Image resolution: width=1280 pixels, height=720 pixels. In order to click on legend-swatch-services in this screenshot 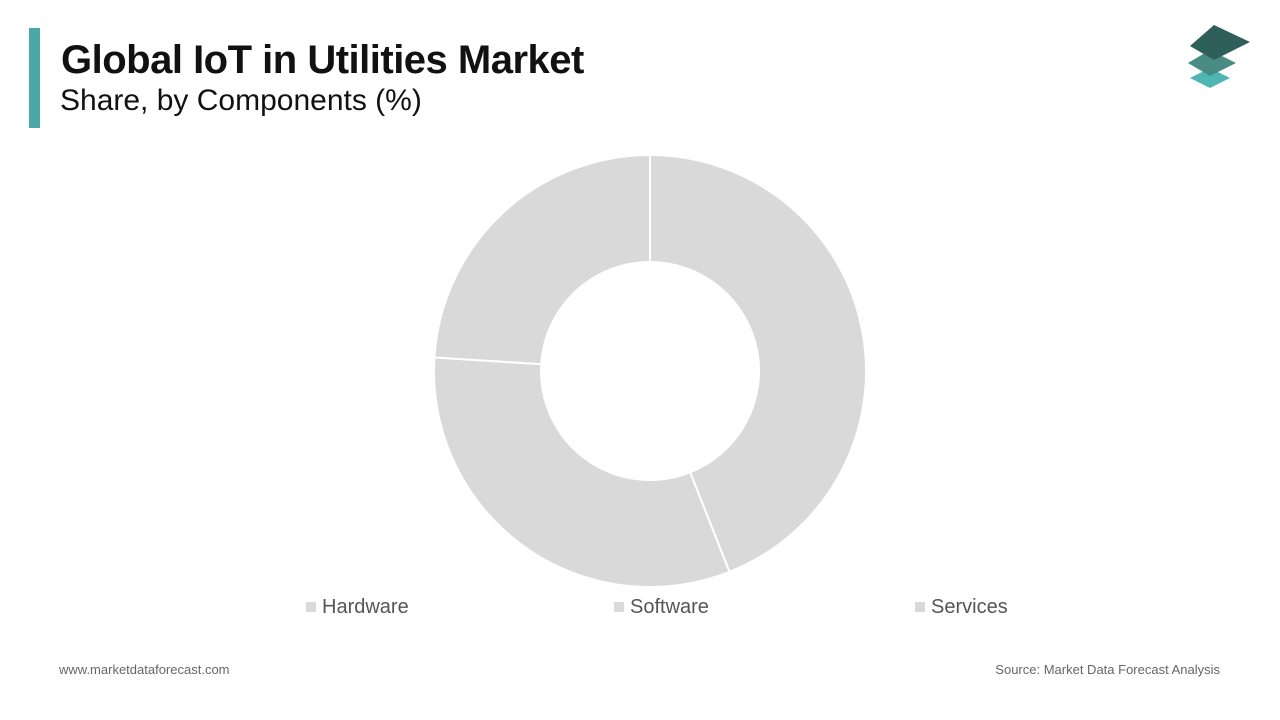, I will do `click(920, 607)`.